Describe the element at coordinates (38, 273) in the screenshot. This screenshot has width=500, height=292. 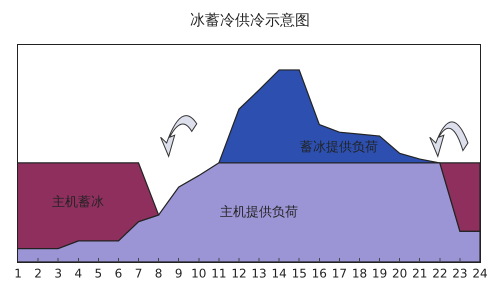
I see `x-tick-label: 2` at that location.